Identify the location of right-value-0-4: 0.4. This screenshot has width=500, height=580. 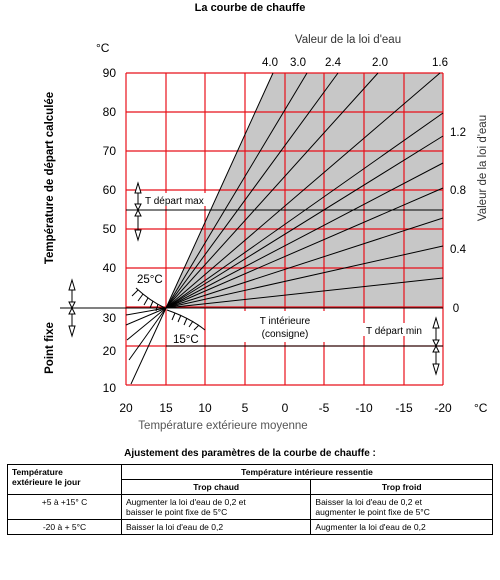
(458, 250).